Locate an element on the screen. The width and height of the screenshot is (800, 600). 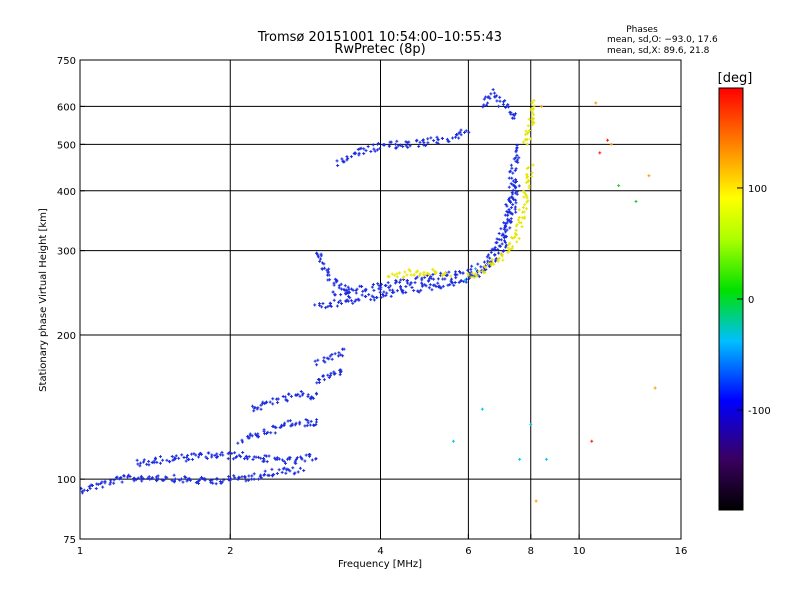
phase-info-title: Phases is located at coordinates (642, 30).